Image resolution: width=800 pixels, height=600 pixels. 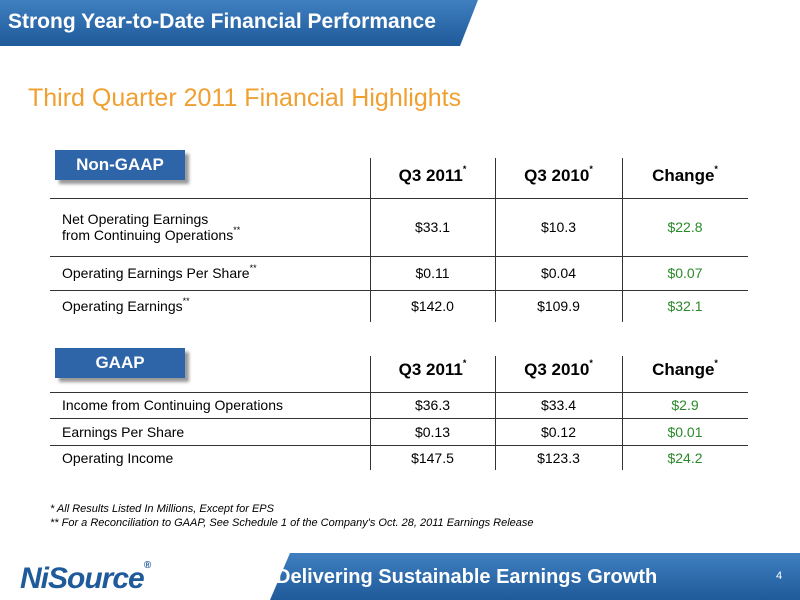 I want to click on logo: NiSource®, so click(x=85, y=578).